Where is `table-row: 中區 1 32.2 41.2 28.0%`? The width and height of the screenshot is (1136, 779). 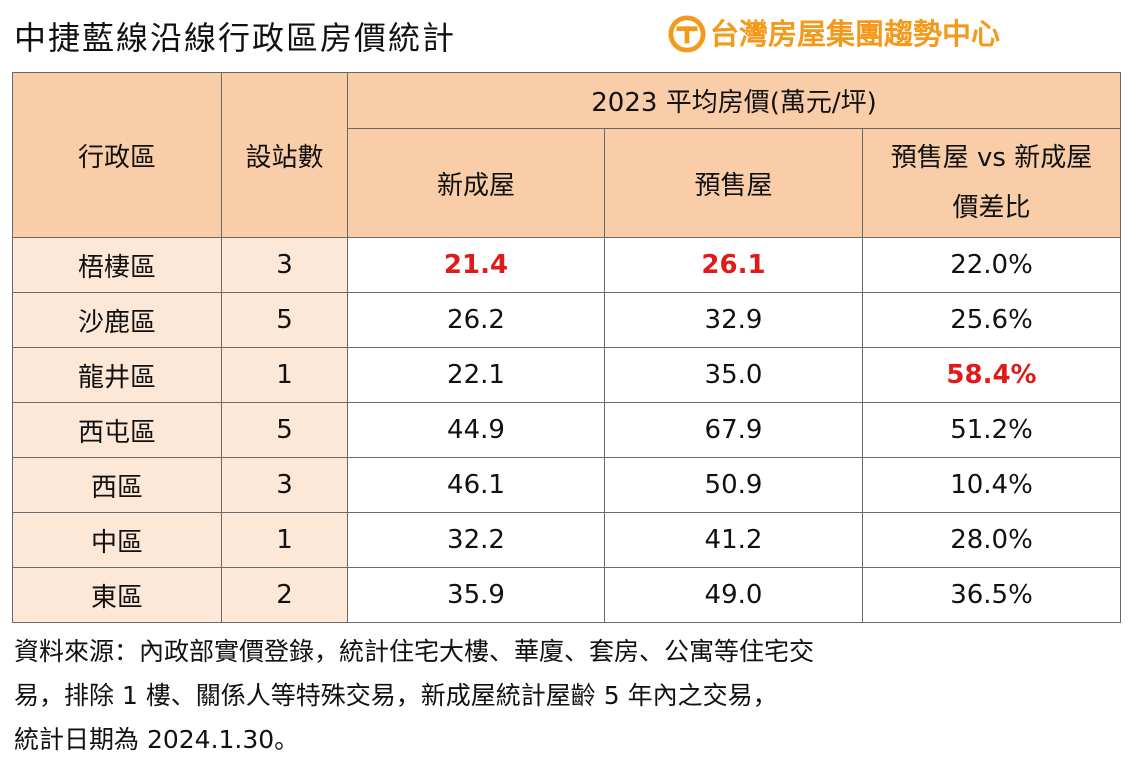
table-row: 中區 1 32.2 41.2 28.0% is located at coordinates (567, 540).